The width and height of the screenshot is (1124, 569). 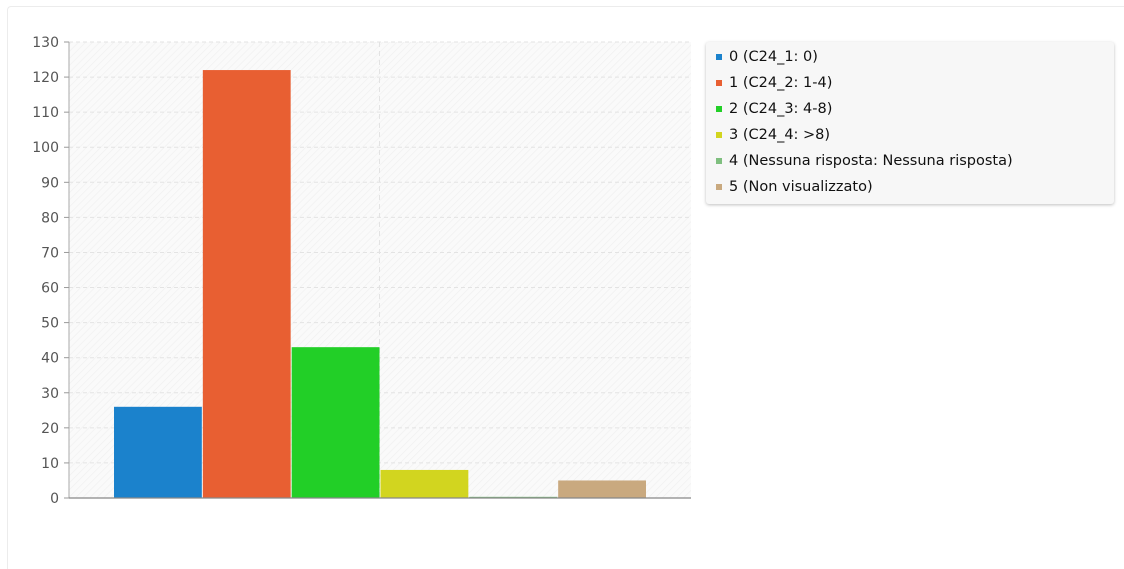 What do you see at coordinates (50, 218) in the screenshot?
I see `y-tick-label: 80` at bounding box center [50, 218].